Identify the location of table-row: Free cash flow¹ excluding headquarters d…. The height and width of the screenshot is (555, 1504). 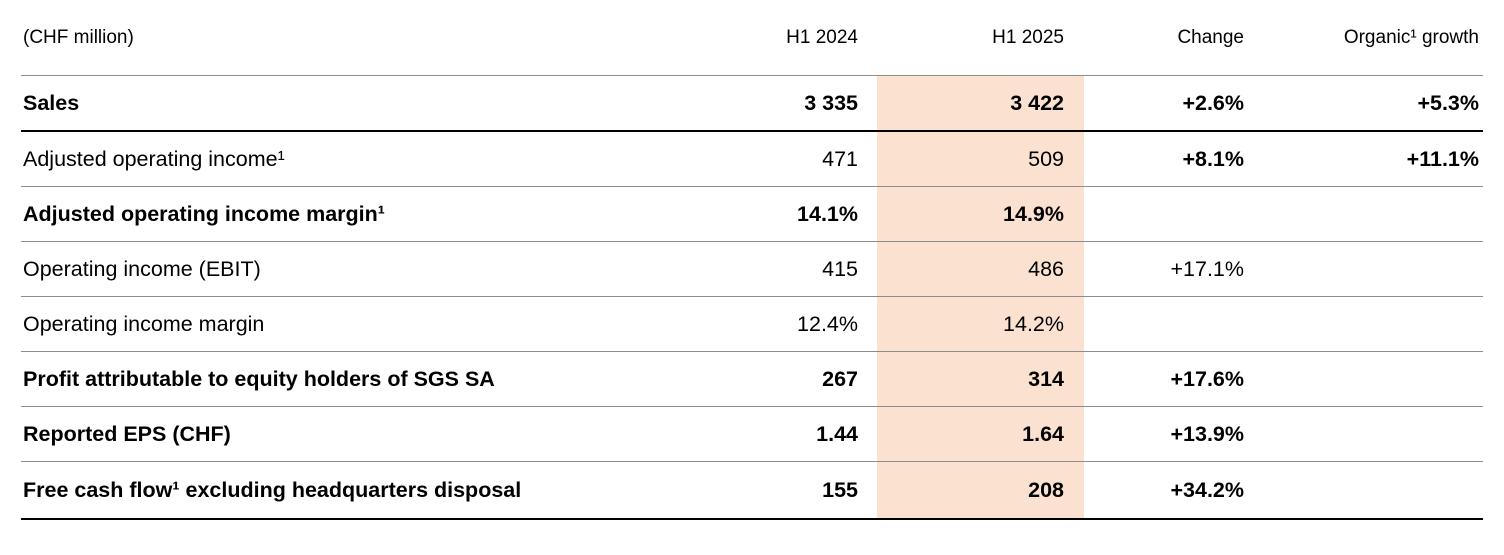
(752, 490).